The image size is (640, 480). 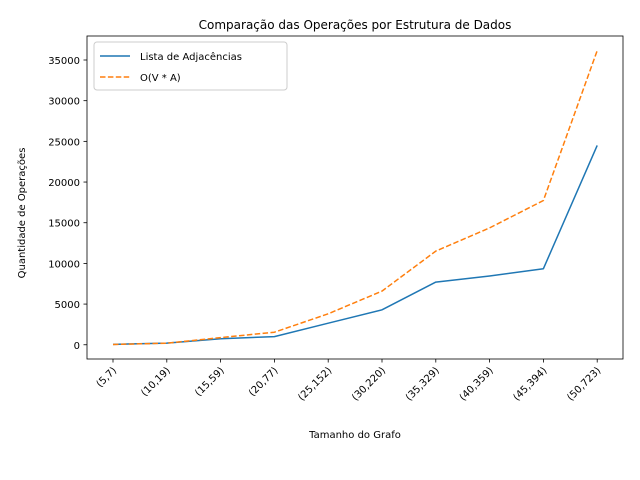 I want to click on y-tick-label: 25000, so click(x=64, y=142).